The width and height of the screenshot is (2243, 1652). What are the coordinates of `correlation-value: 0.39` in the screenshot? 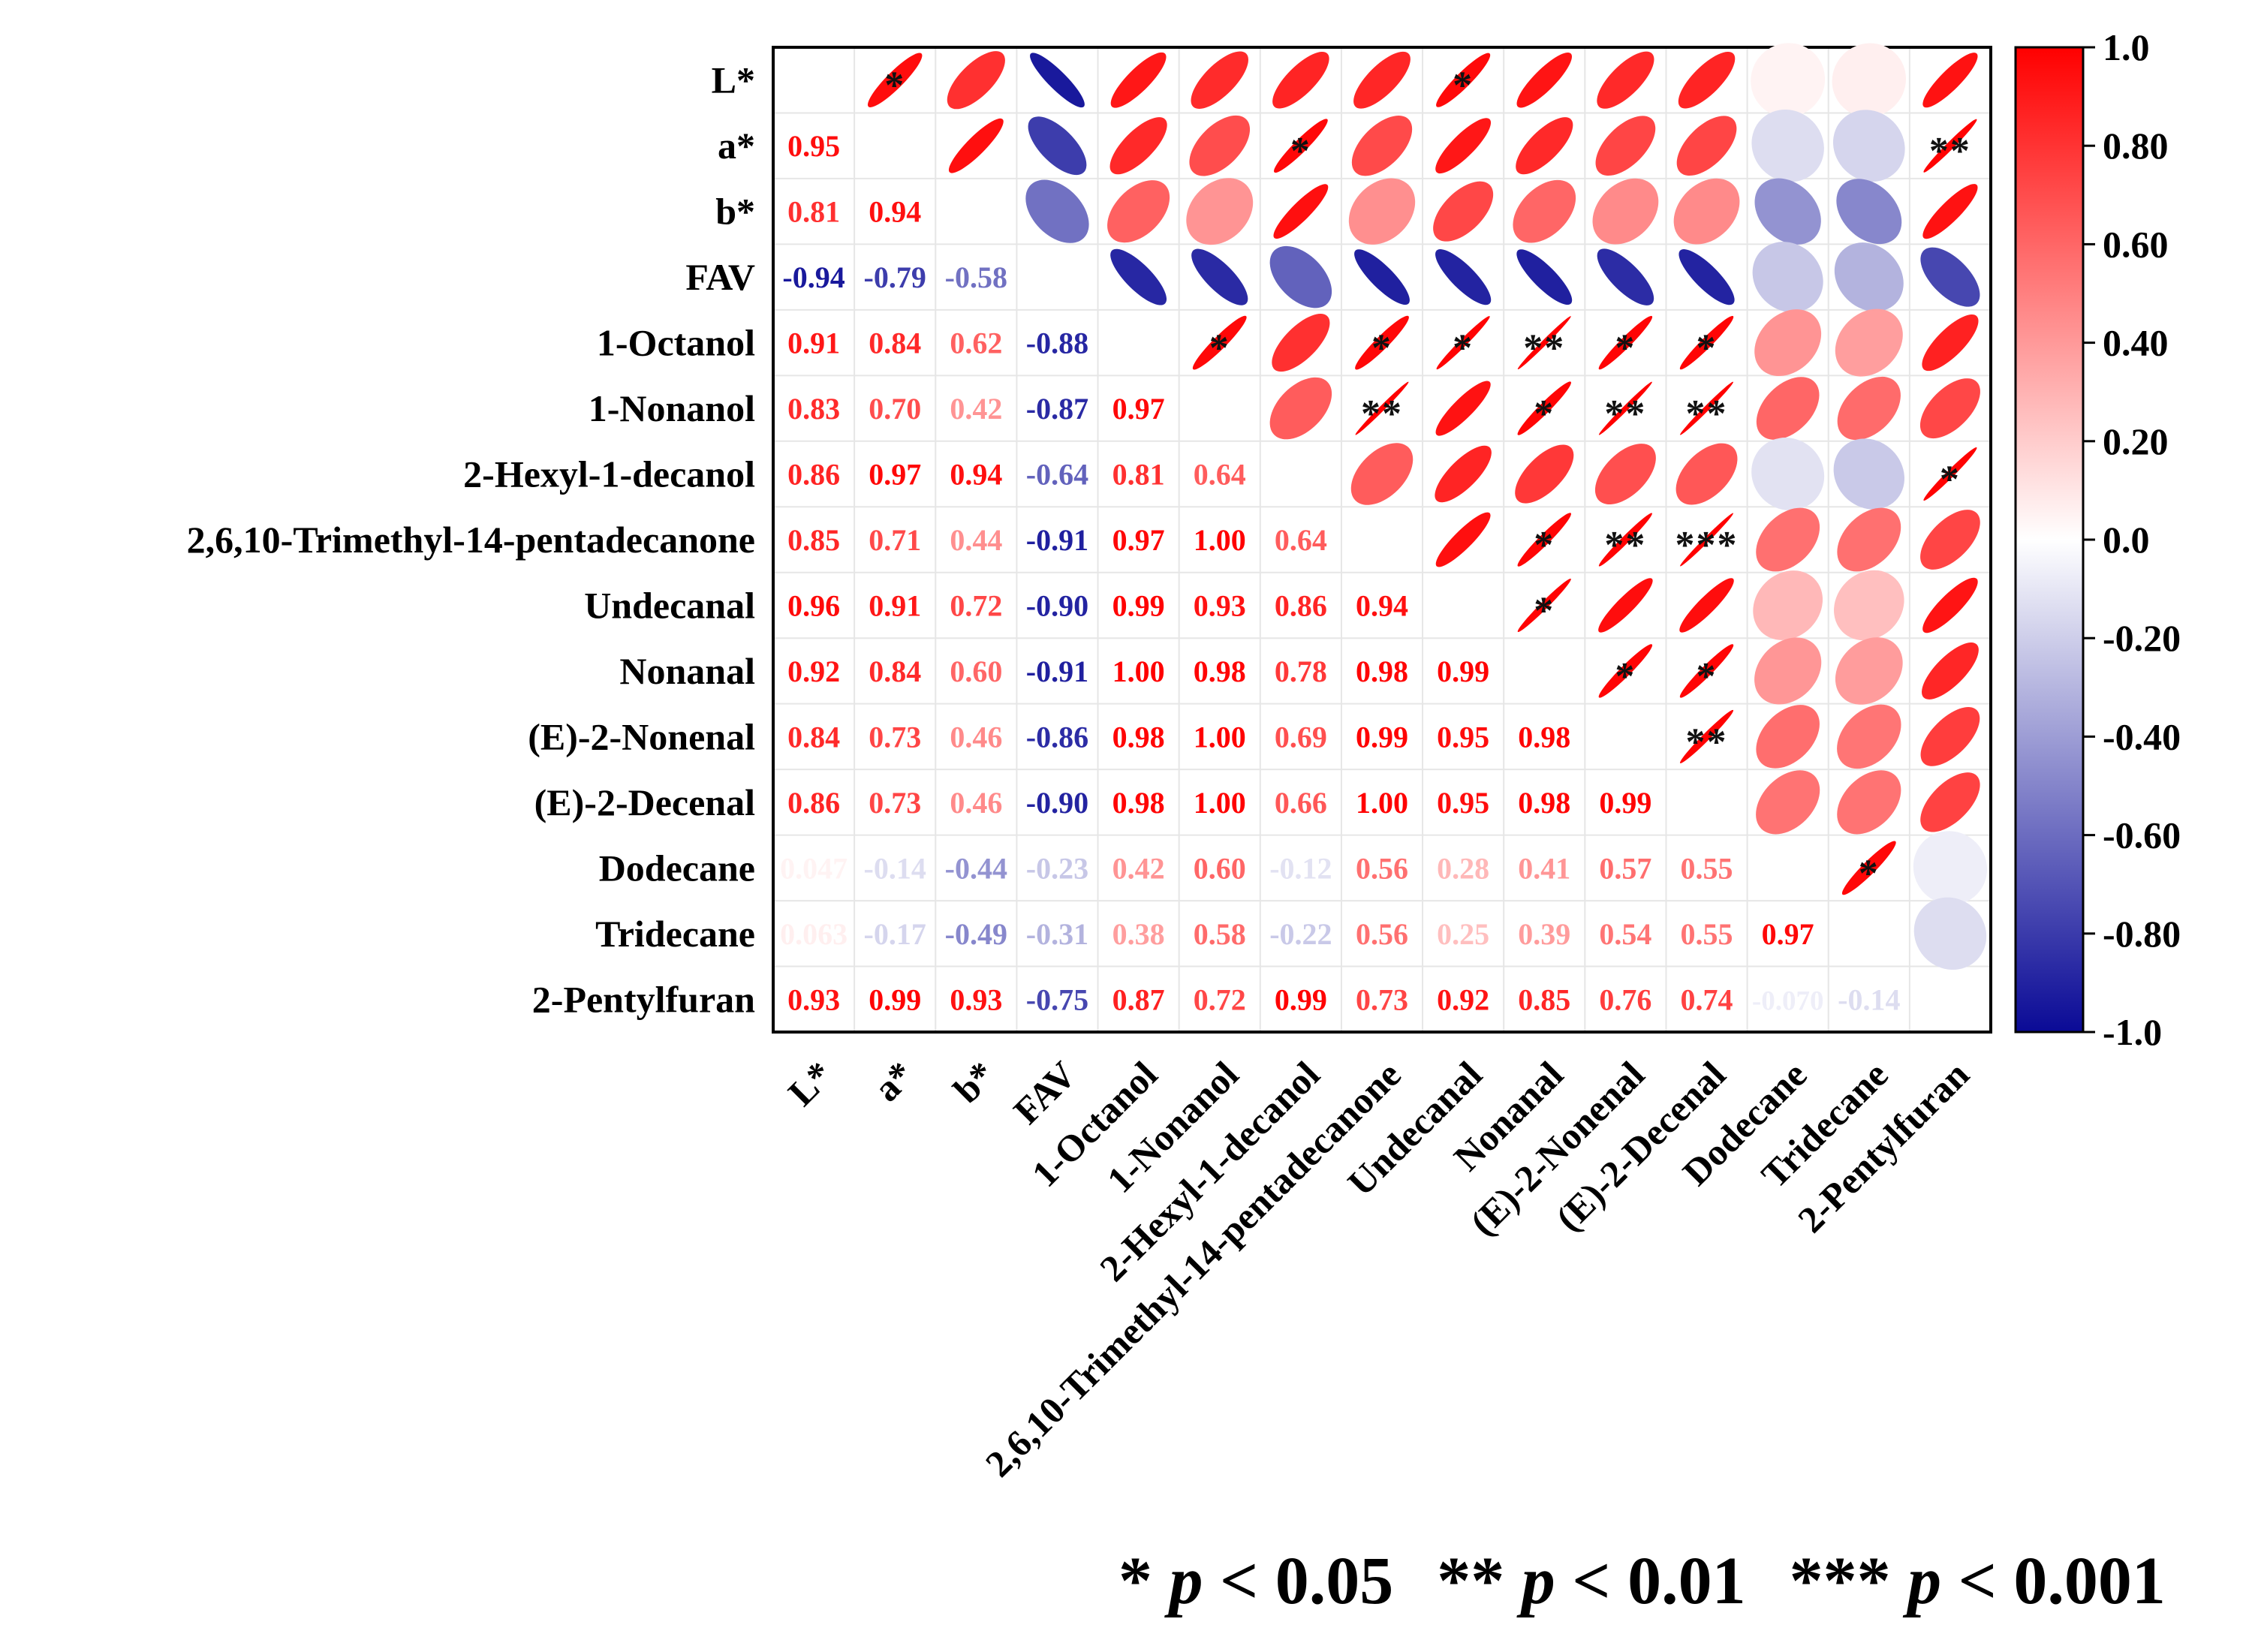 It's located at (1544, 934).